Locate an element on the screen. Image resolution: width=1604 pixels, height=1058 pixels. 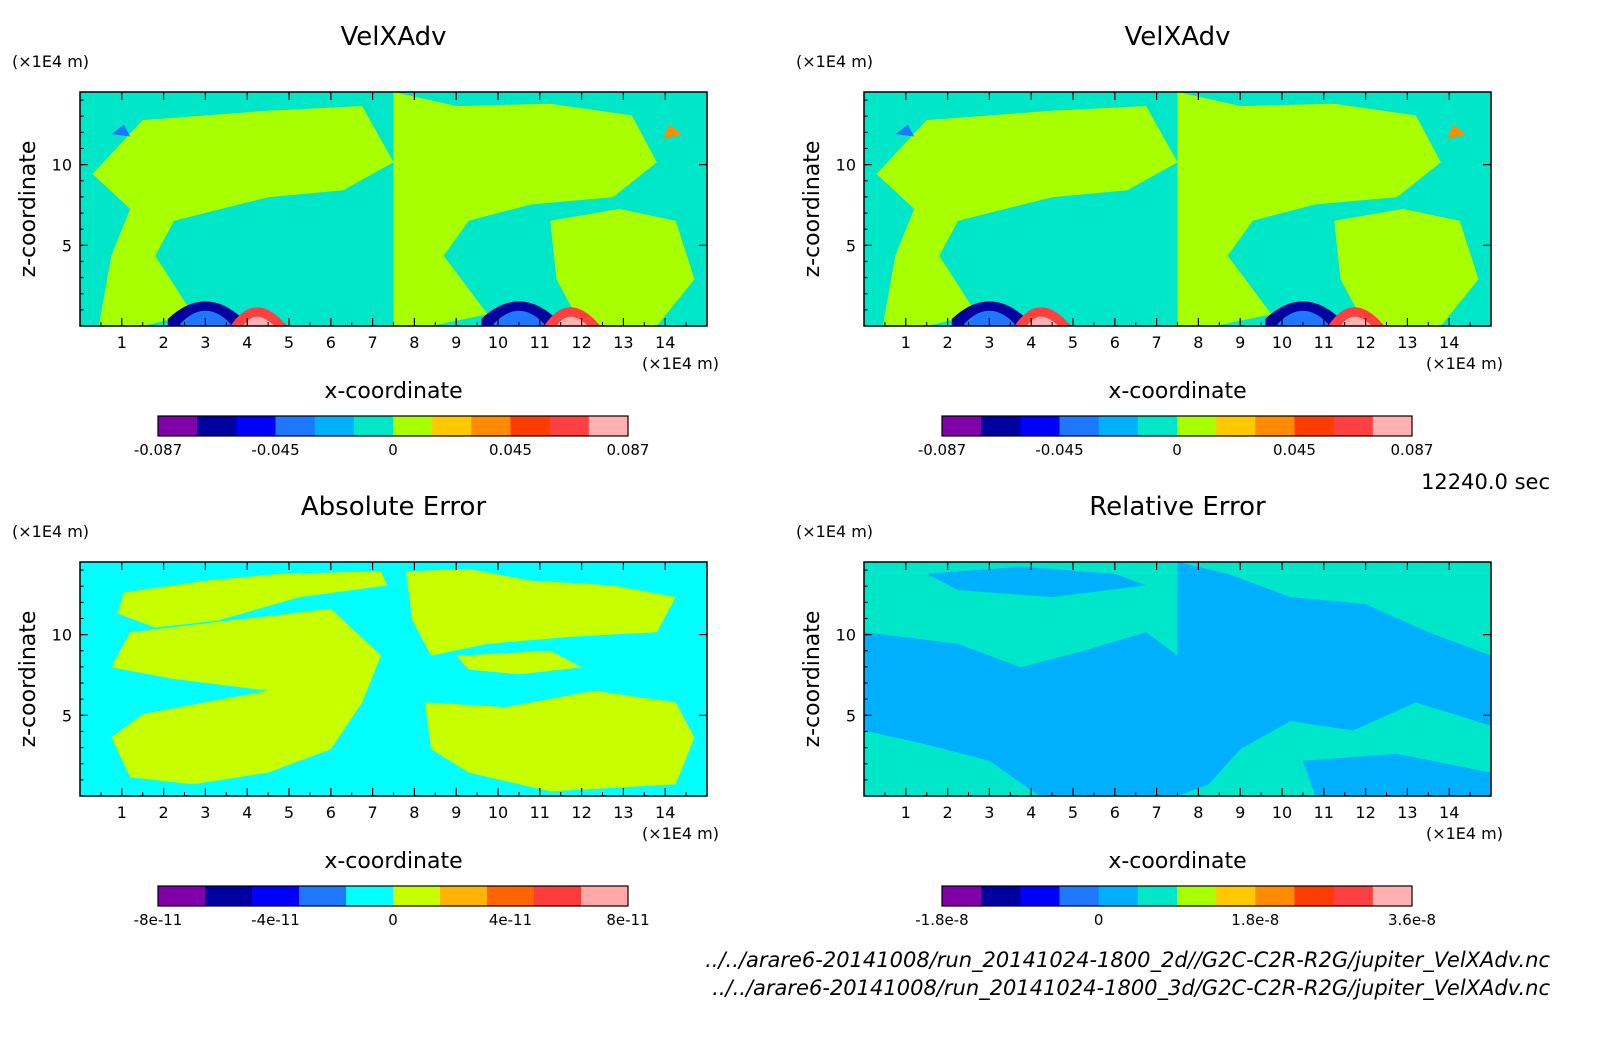
chart-2-y-tick-label-1: 5 is located at coordinates (851, 245).